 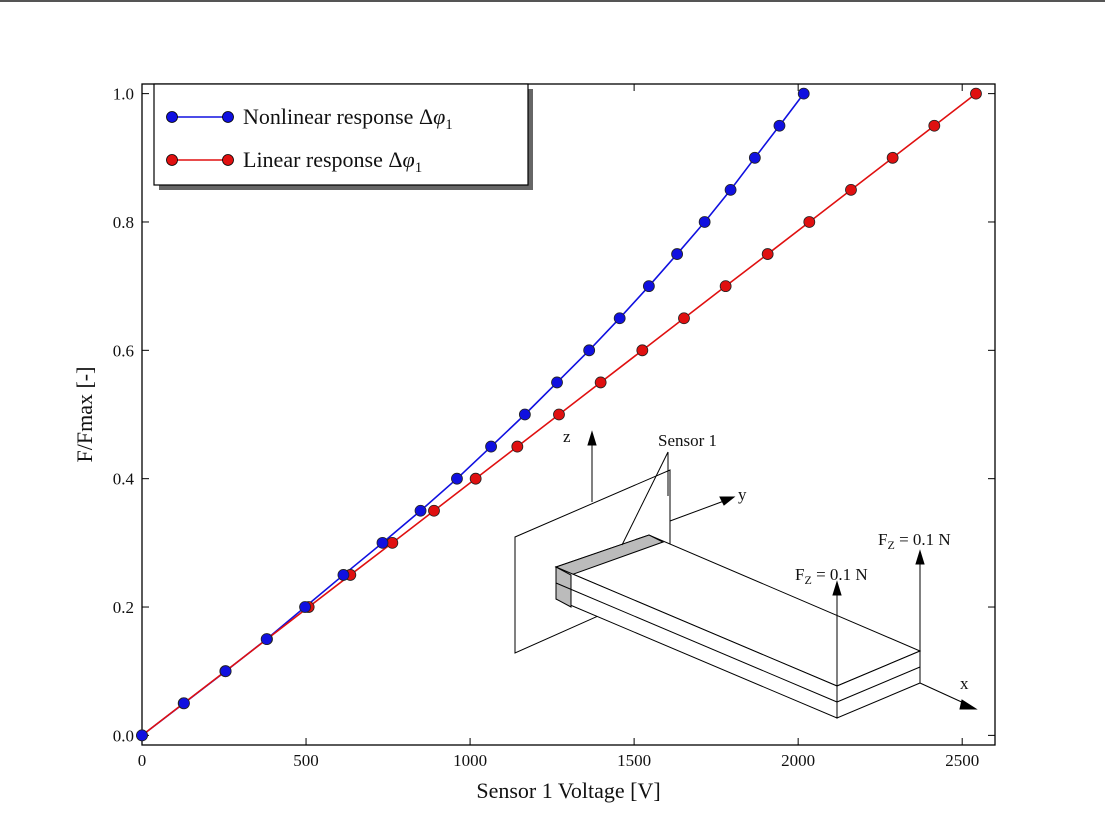 I want to click on force-label-1: FZ = 0.1 N, so click(x=831, y=576).